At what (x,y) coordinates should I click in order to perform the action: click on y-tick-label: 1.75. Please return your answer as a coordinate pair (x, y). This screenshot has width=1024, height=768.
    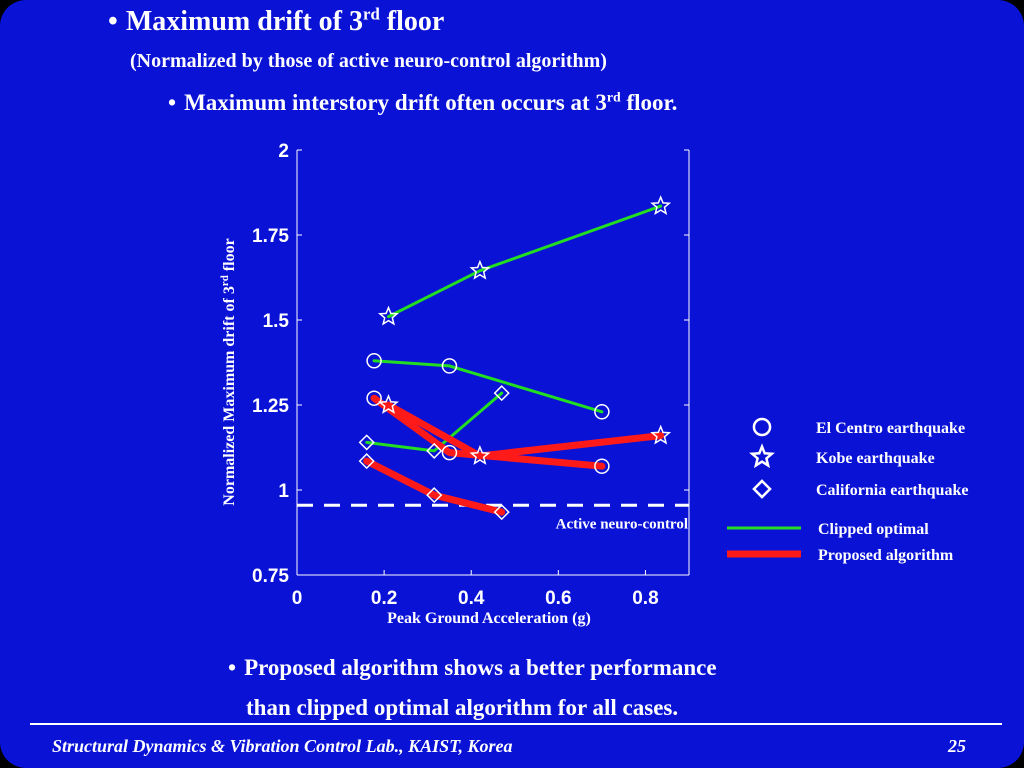
    Looking at the image, I should click on (270, 236).